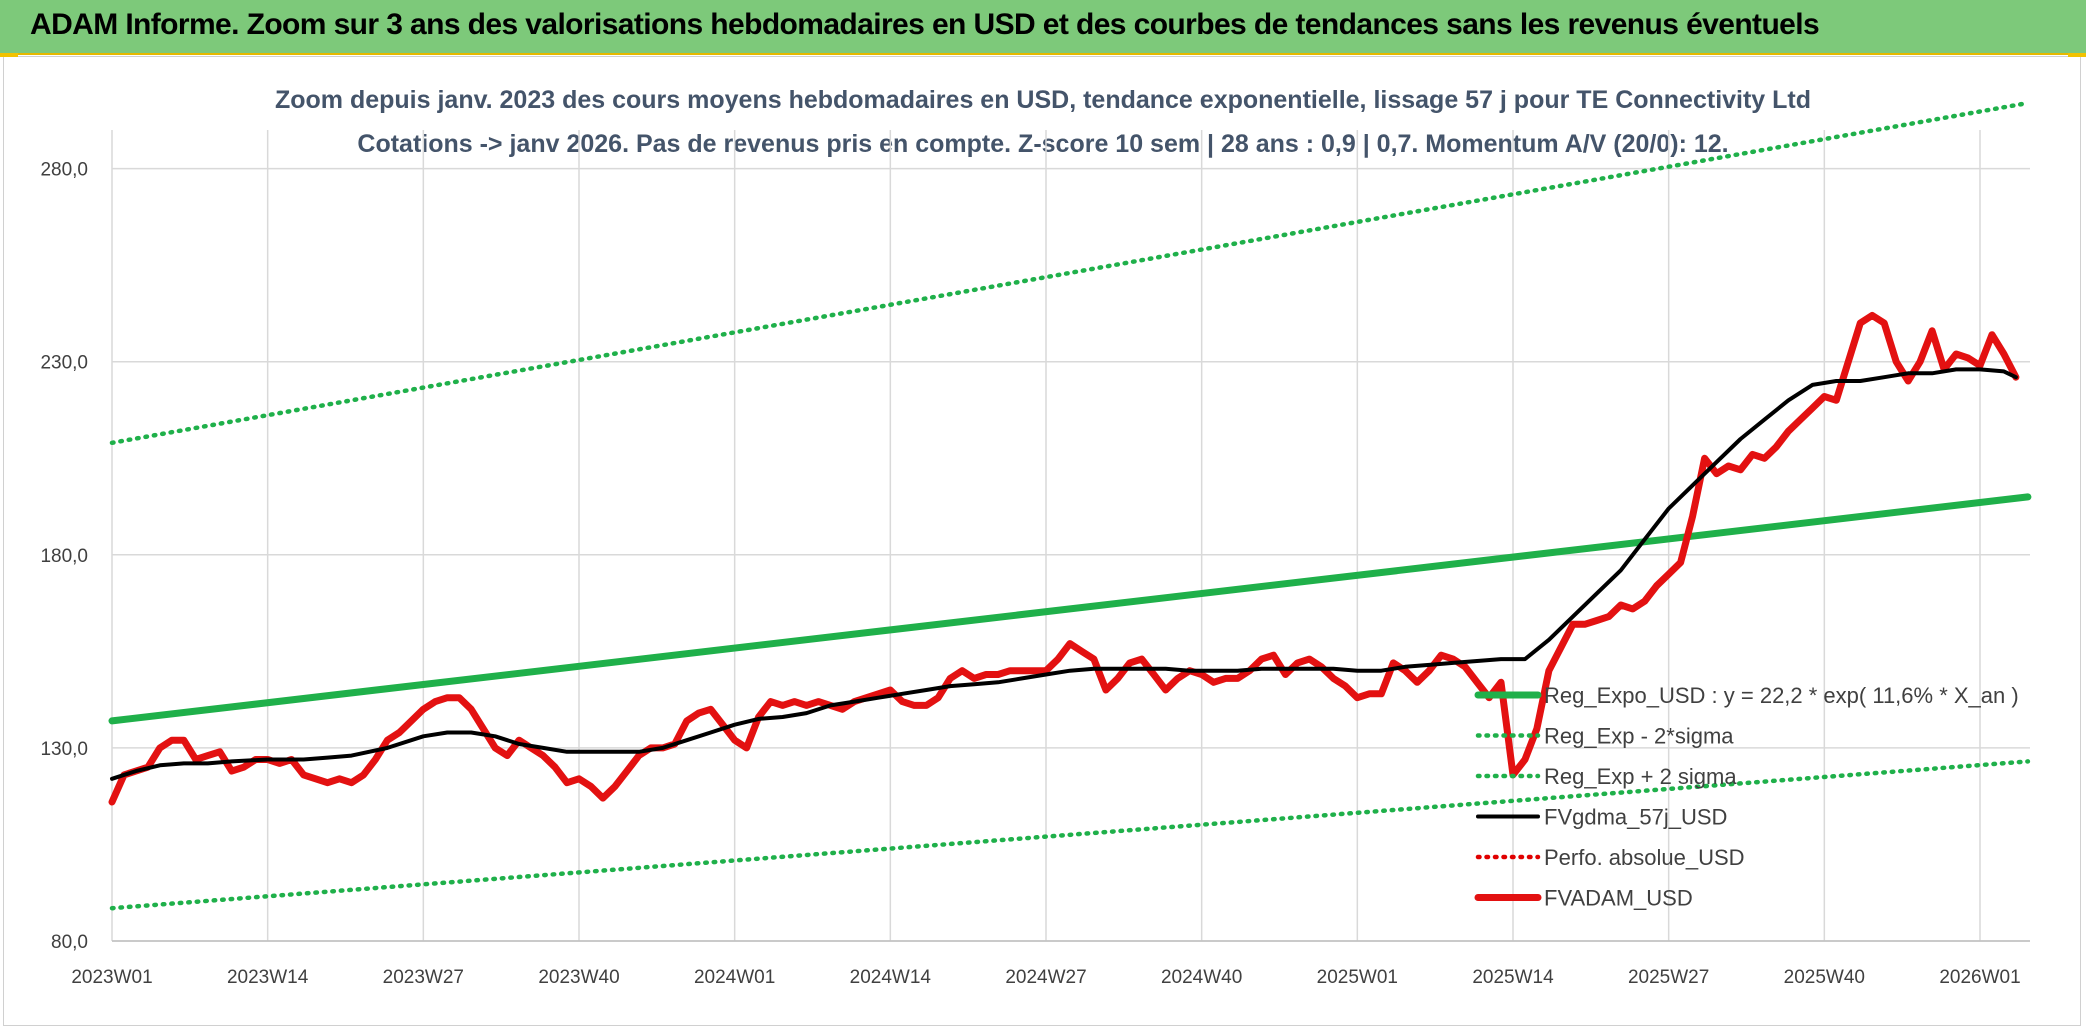 The height and width of the screenshot is (1031, 2086). I want to click on y-axis-ticks: 80,0 130,0 180,0 230,0 280,0, so click(64, 556).